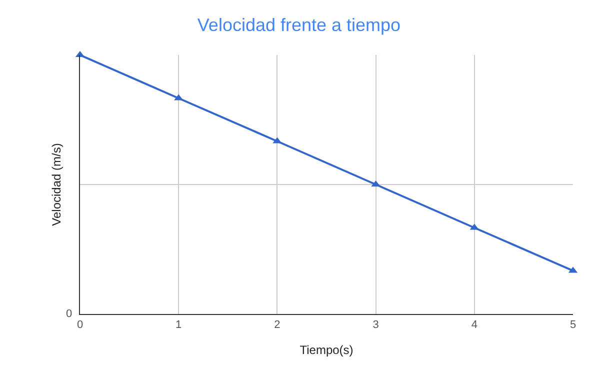 This screenshot has width=598, height=369. What do you see at coordinates (179, 325) in the screenshot?
I see `x-tick-label: 1` at bounding box center [179, 325].